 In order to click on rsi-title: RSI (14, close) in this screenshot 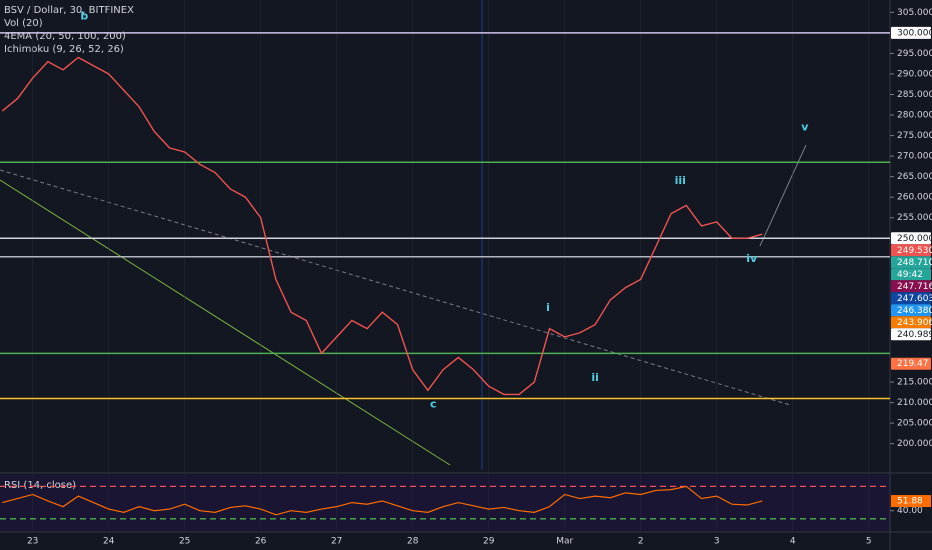, I will do `click(40, 485)`.